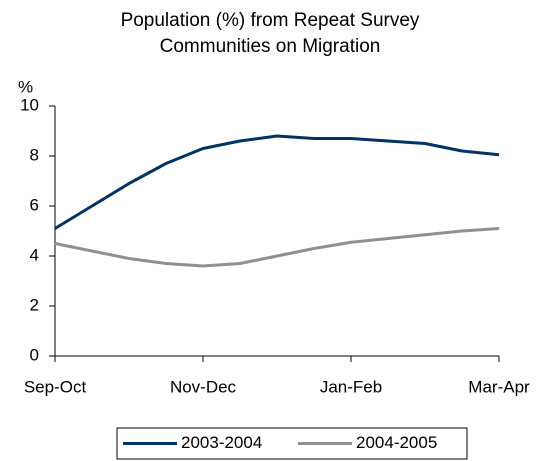  What do you see at coordinates (34, 204) in the screenshot?
I see `y-tick-label: 6` at bounding box center [34, 204].